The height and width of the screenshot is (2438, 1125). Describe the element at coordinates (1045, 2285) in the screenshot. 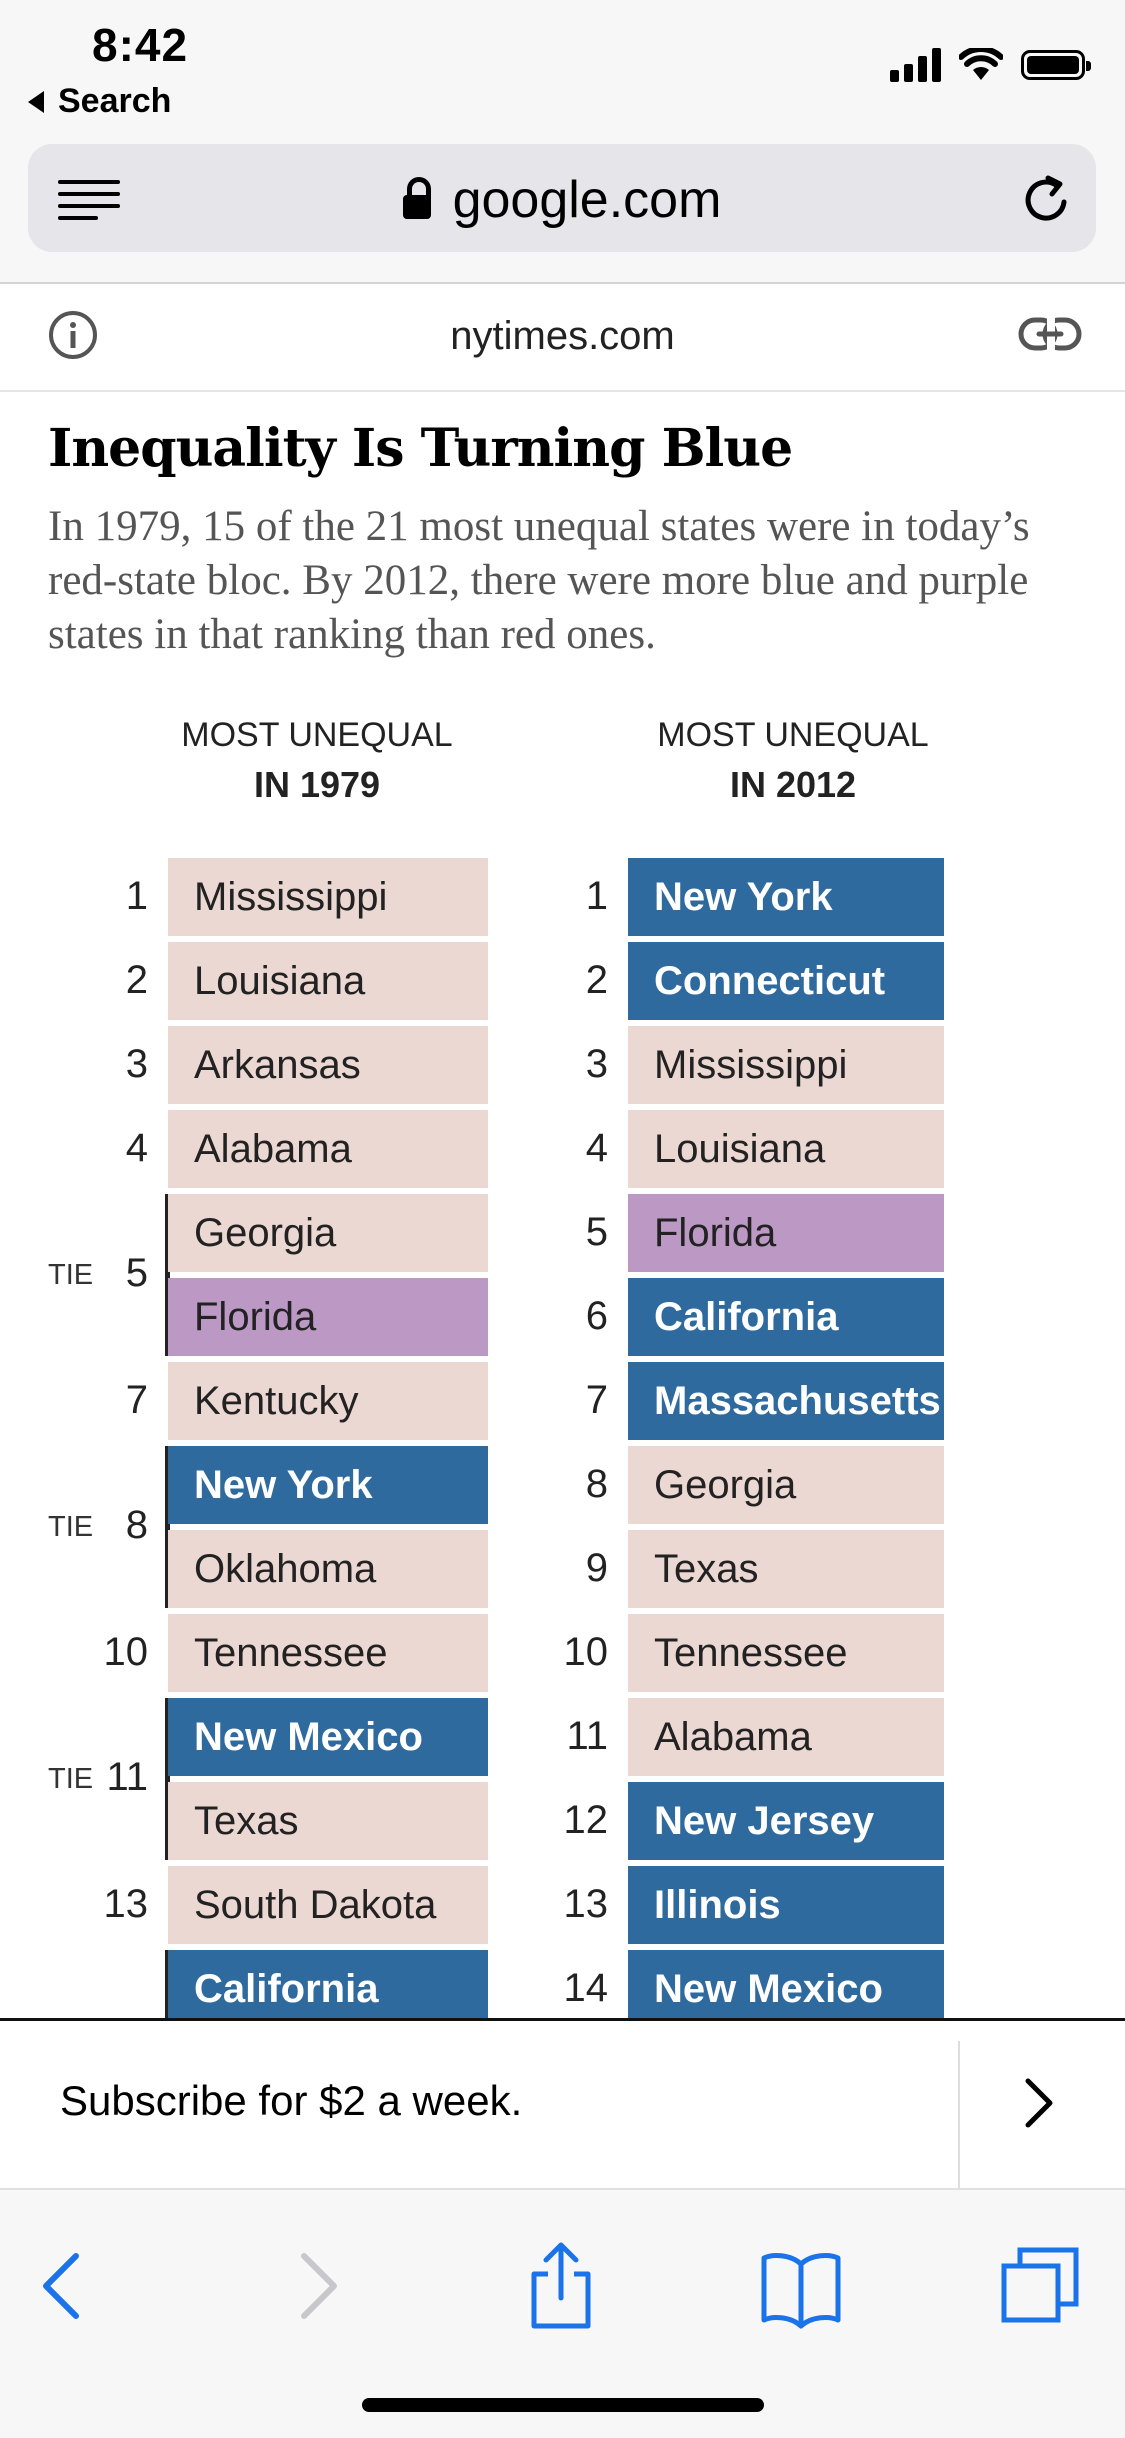

I see `tabs-icon` at that location.